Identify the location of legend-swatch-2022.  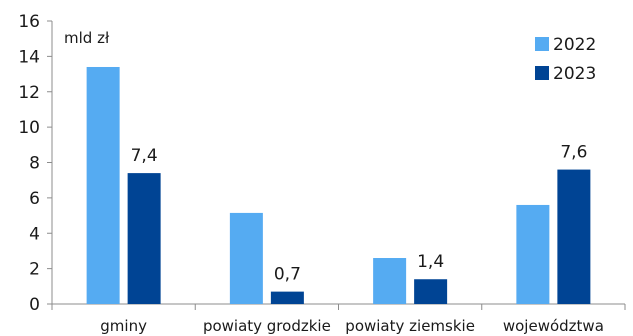
(542, 44).